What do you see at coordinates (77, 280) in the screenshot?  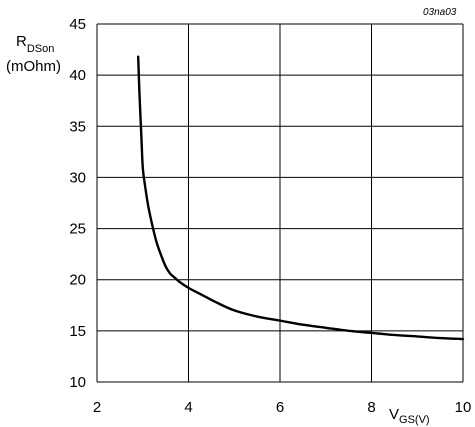 I see `y-tick-label: 20` at bounding box center [77, 280].